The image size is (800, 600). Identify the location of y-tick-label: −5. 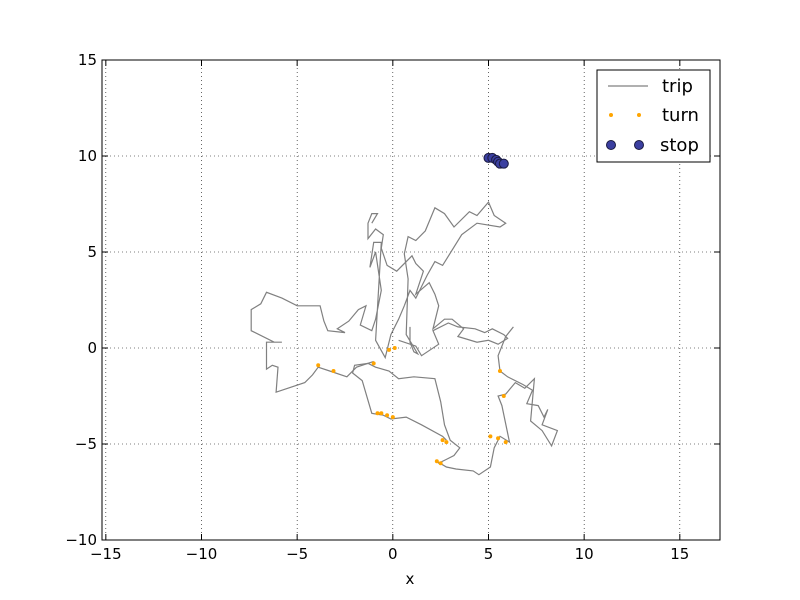
(86, 444).